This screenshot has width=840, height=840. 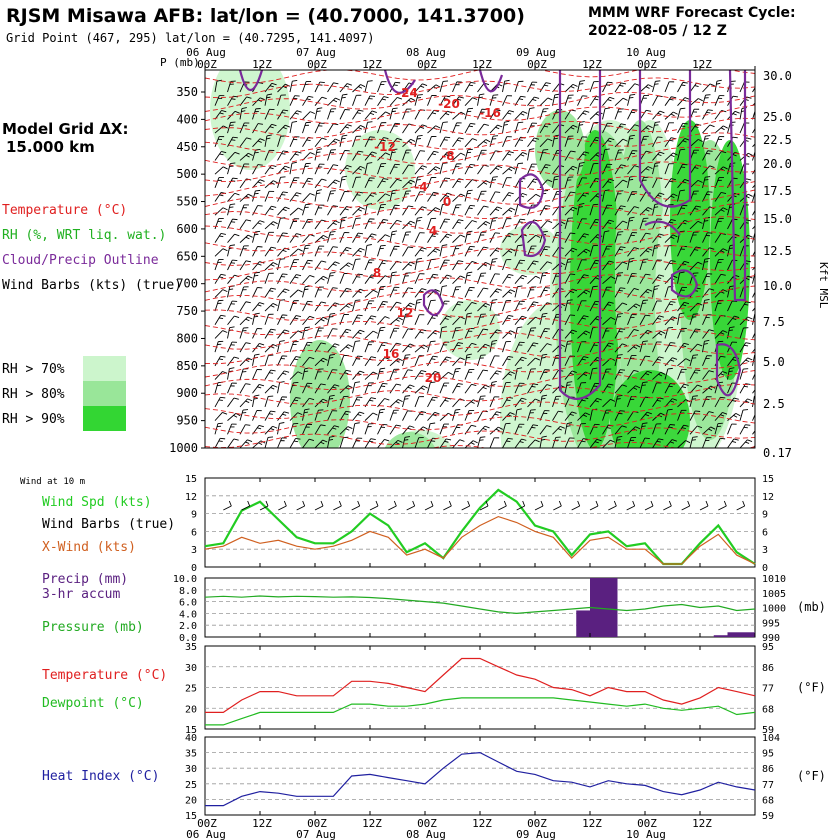 What do you see at coordinates (730, 260) in the screenshot?
I see `rh-region` at bounding box center [730, 260].